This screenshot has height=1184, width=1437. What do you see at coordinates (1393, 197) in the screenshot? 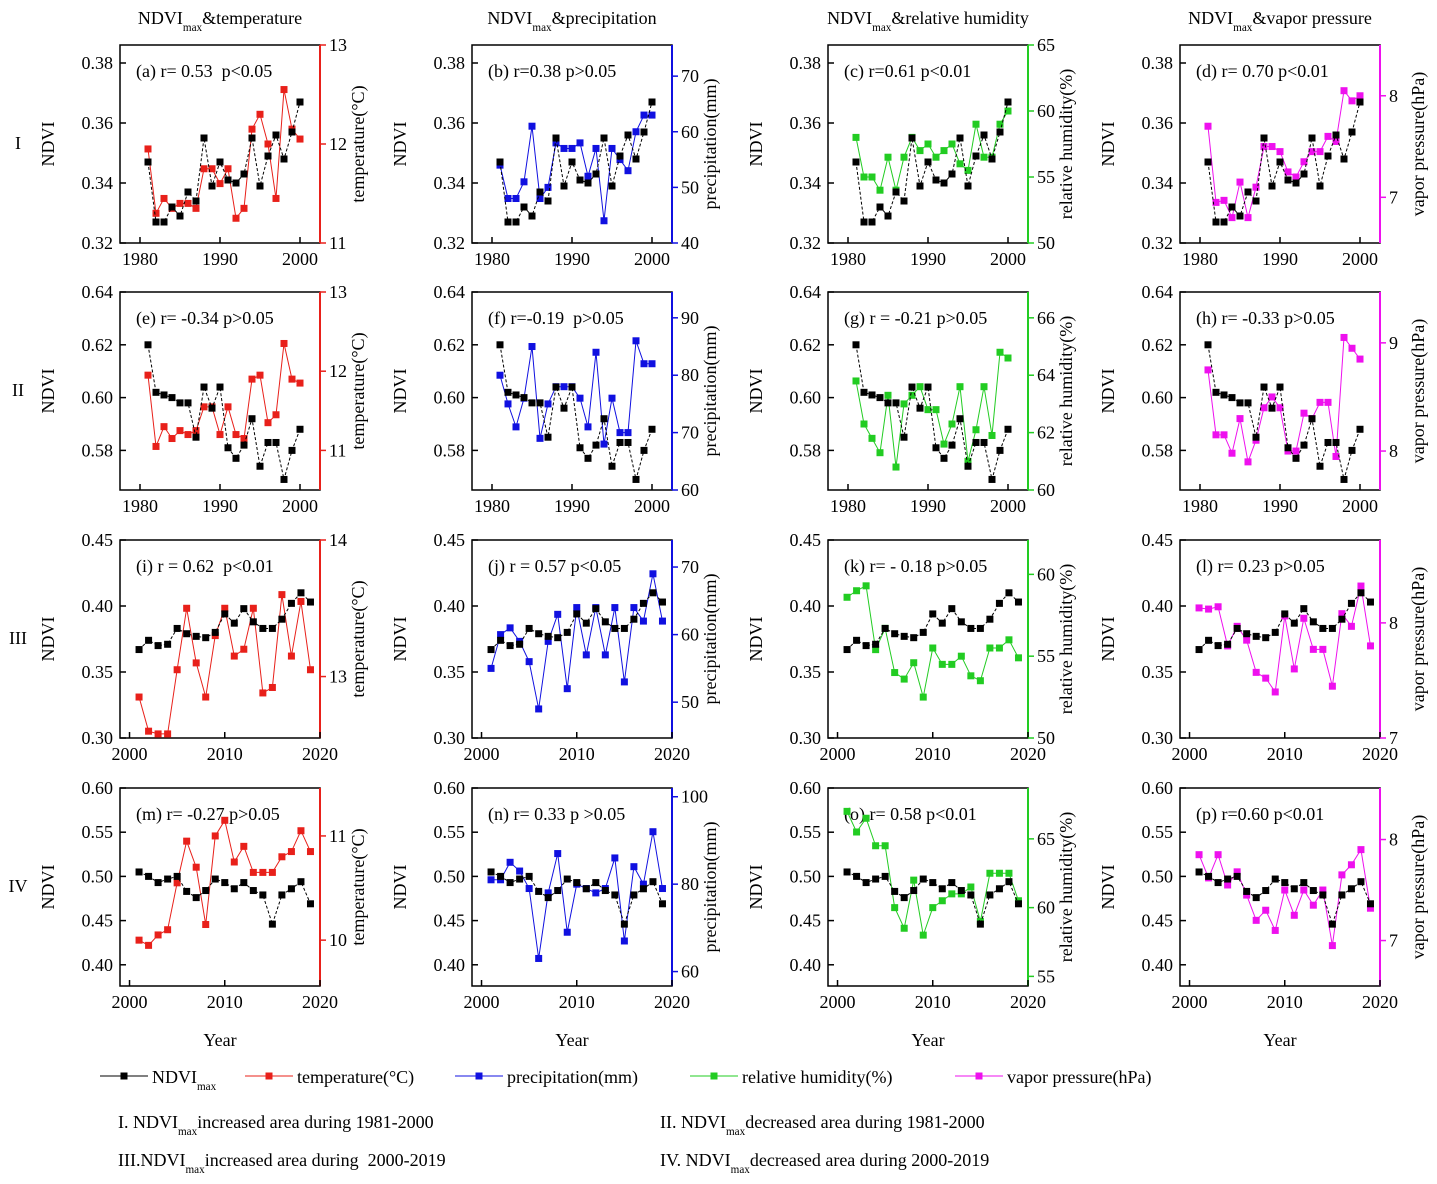
I see `y2-tick-label: 7` at bounding box center [1393, 197].